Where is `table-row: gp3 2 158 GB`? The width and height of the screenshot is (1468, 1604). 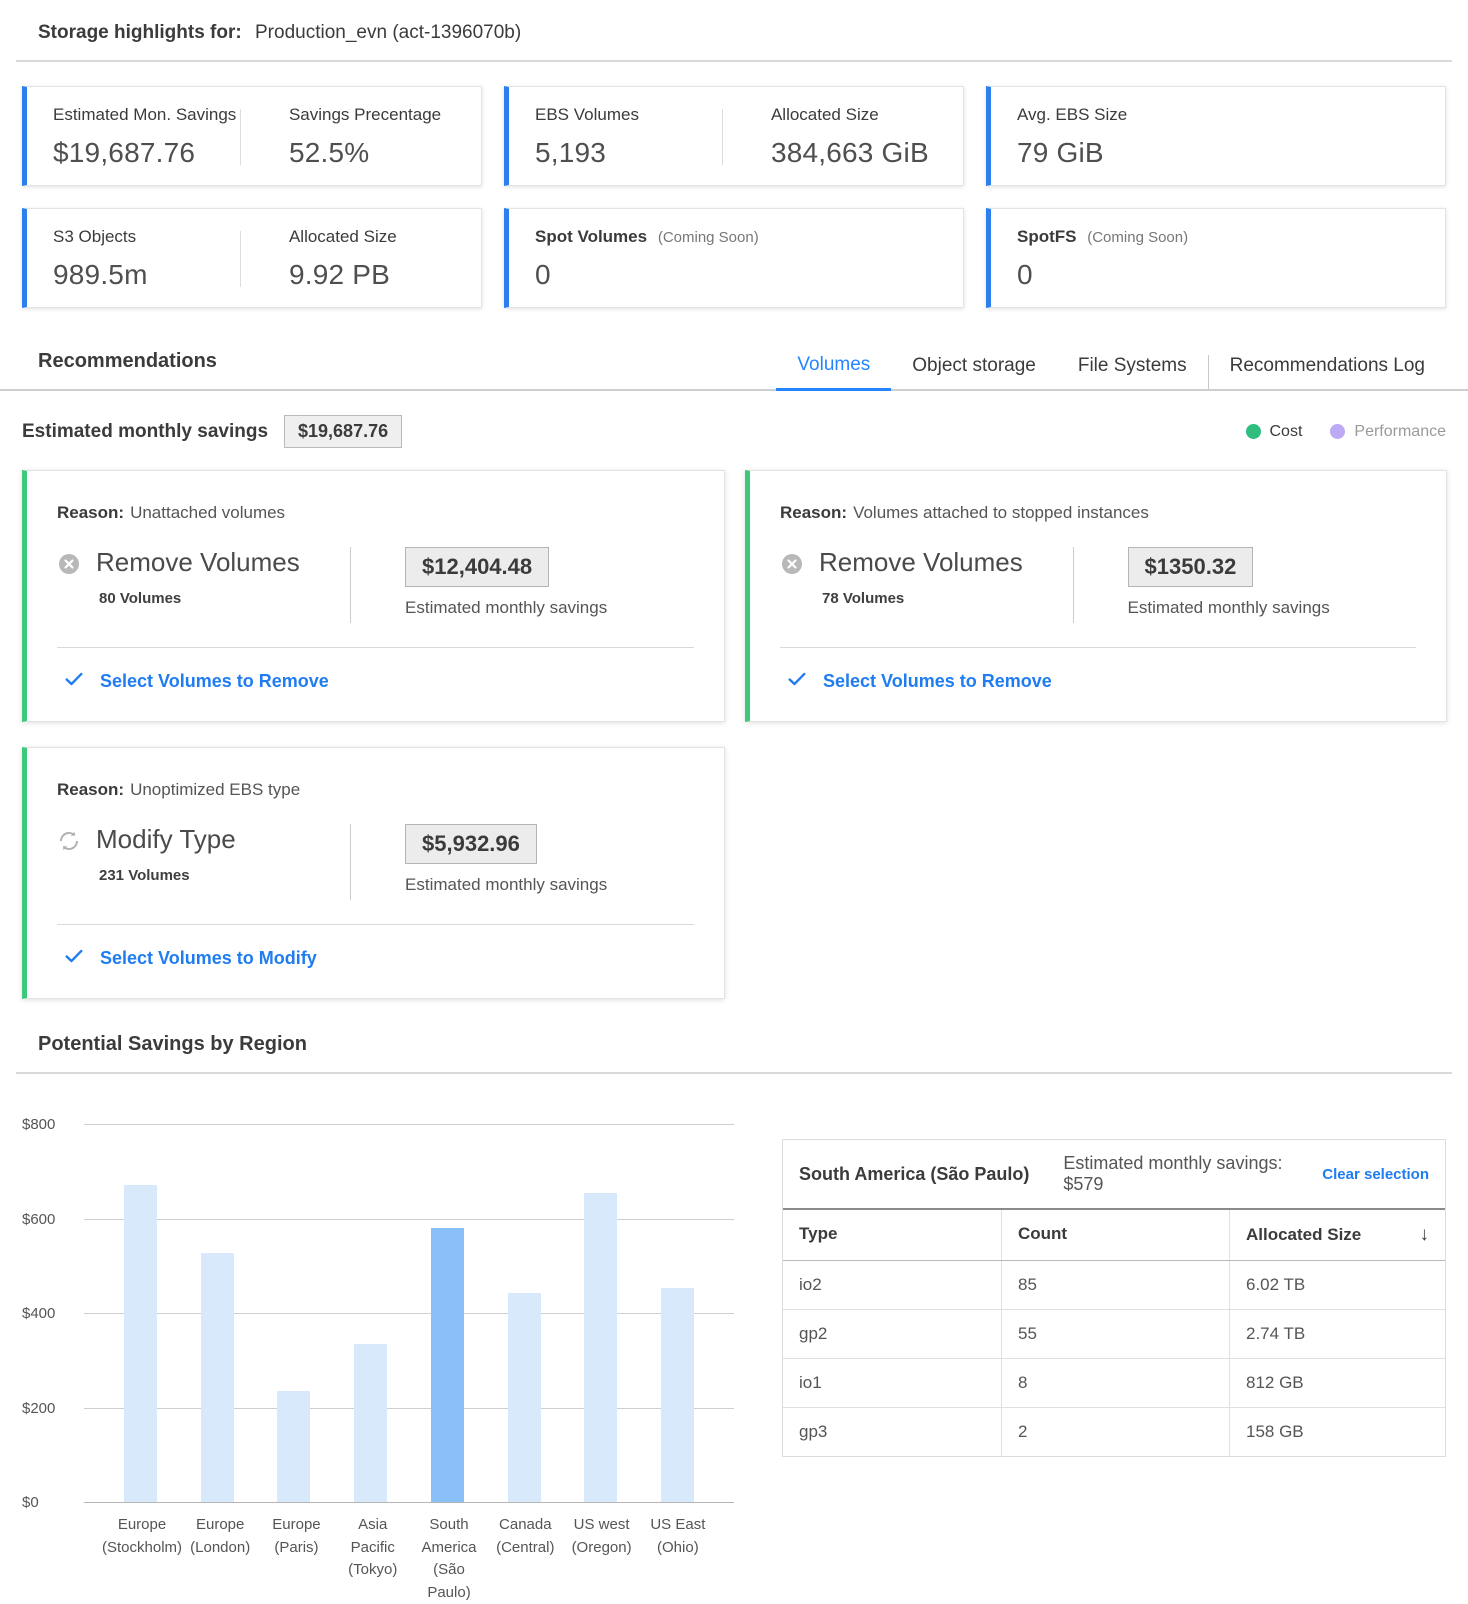
table-row: gp3 2 158 GB is located at coordinates (1114, 1432).